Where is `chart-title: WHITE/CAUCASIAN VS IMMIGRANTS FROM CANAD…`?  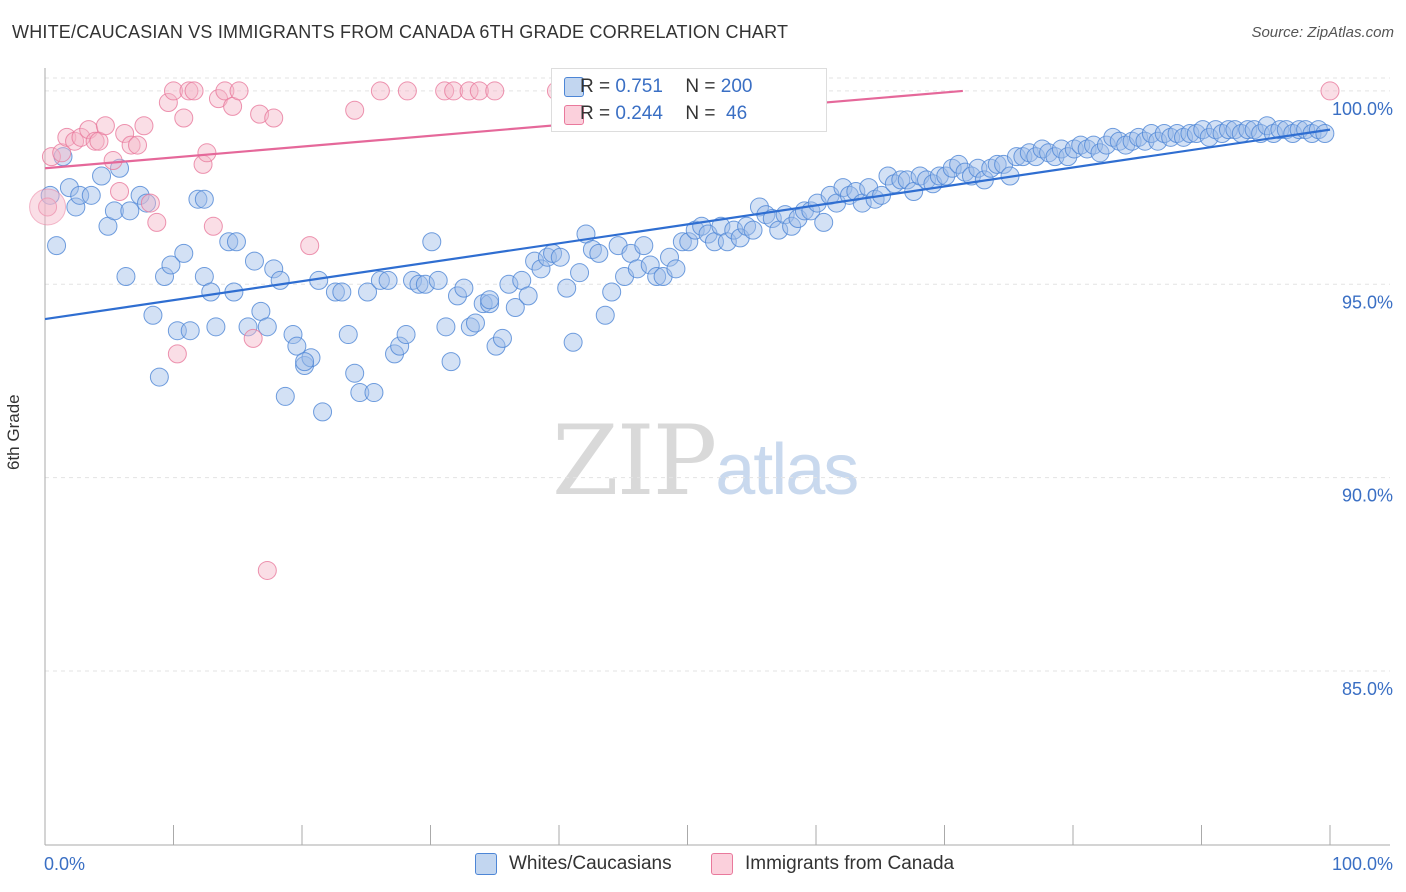
chart-title: WHITE/CAUCASIAN VS IMMIGRANTS FROM CANAD… is located at coordinates (400, 32).